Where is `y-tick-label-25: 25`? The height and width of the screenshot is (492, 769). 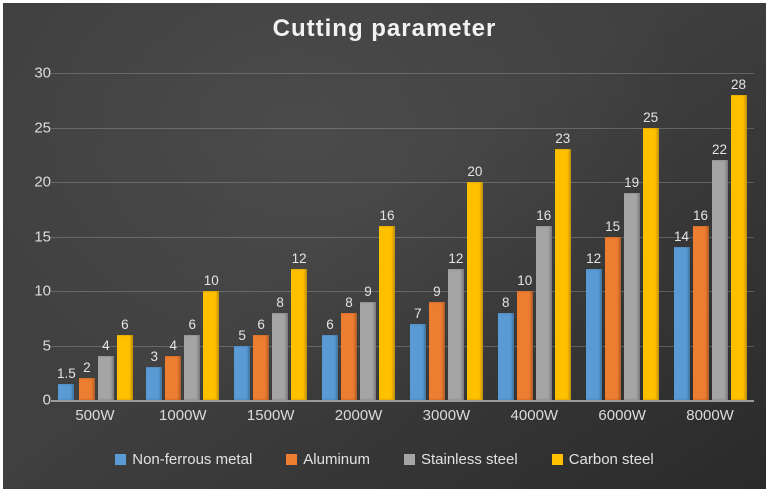 y-tick-label-25: 25 is located at coordinates (42, 127).